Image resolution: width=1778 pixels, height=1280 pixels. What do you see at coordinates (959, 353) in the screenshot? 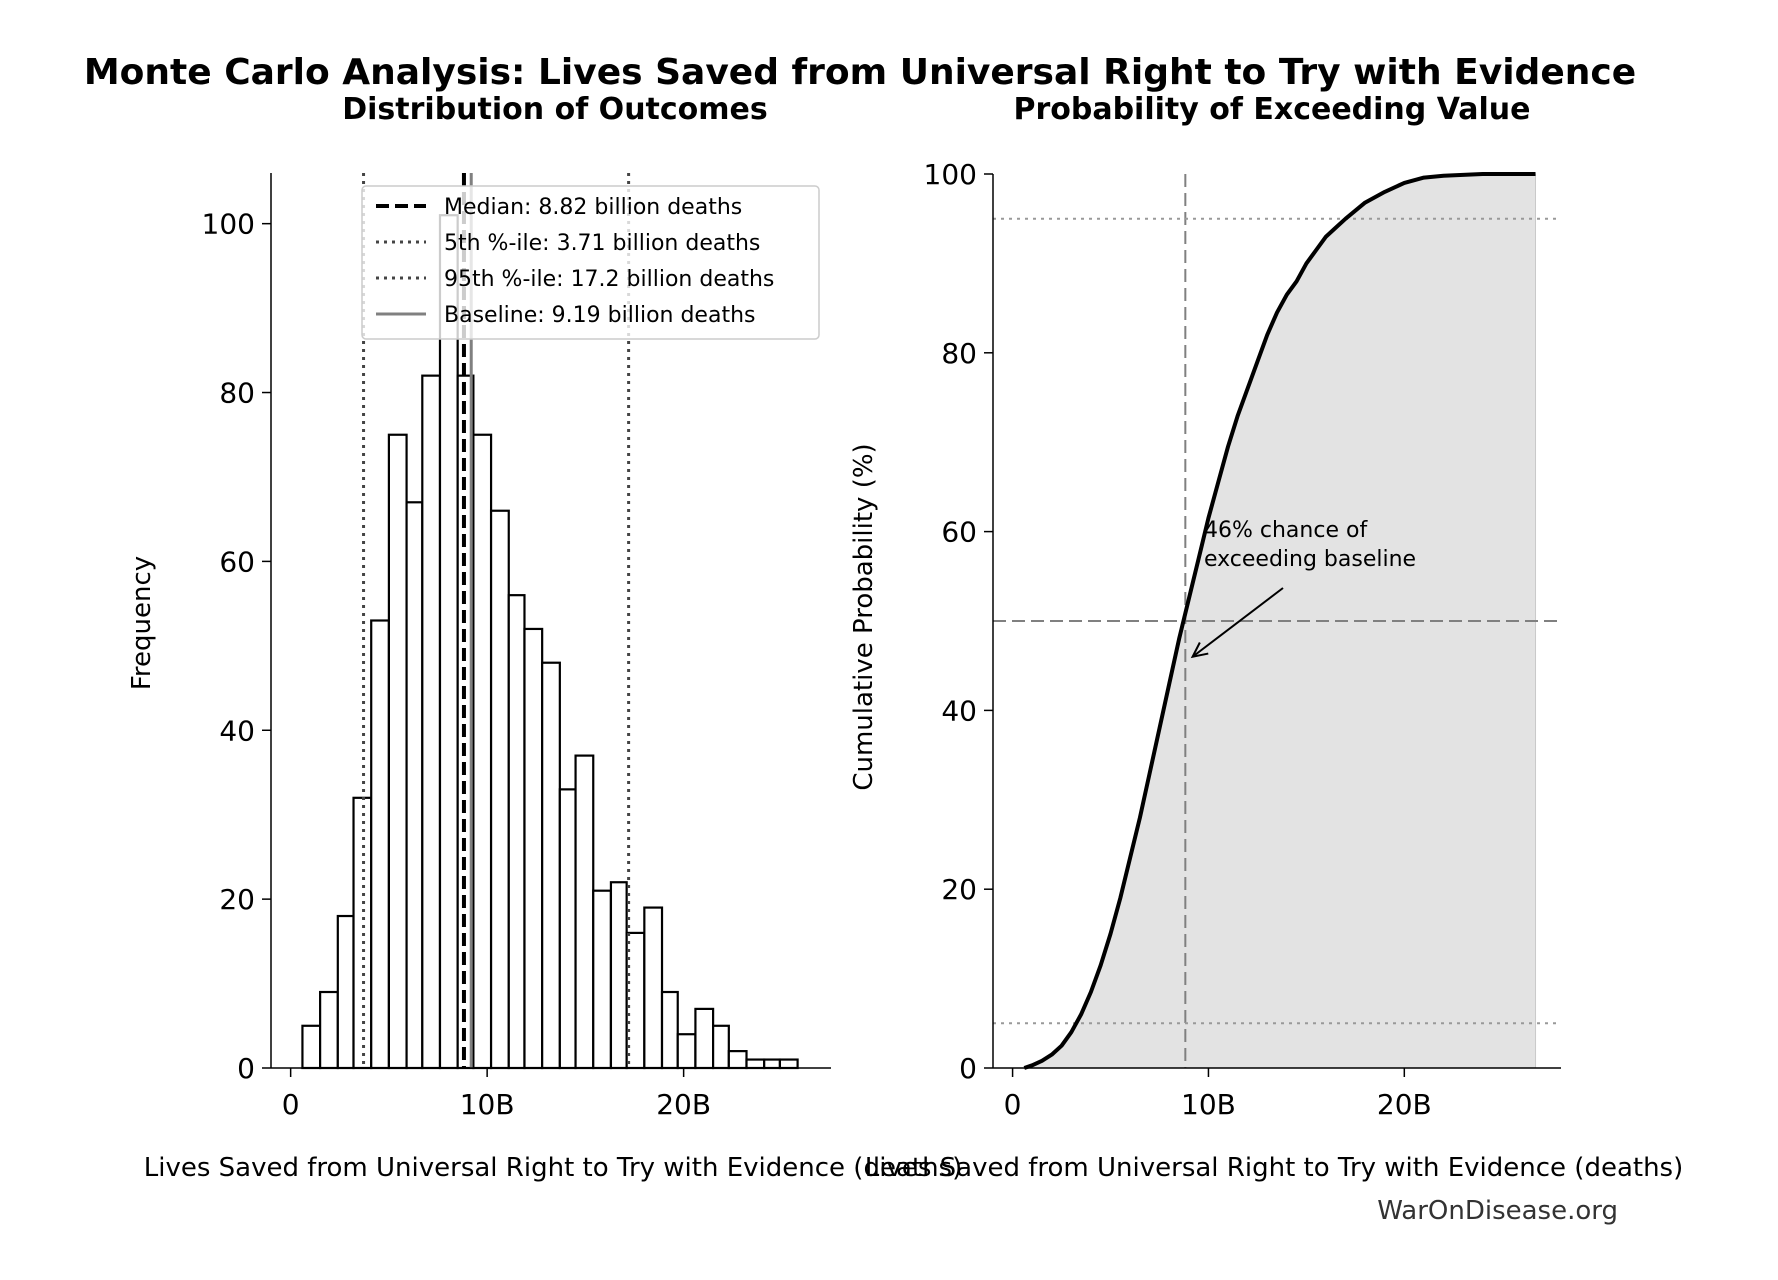
I see `cdf-y-tick-label: 80` at bounding box center [959, 353].